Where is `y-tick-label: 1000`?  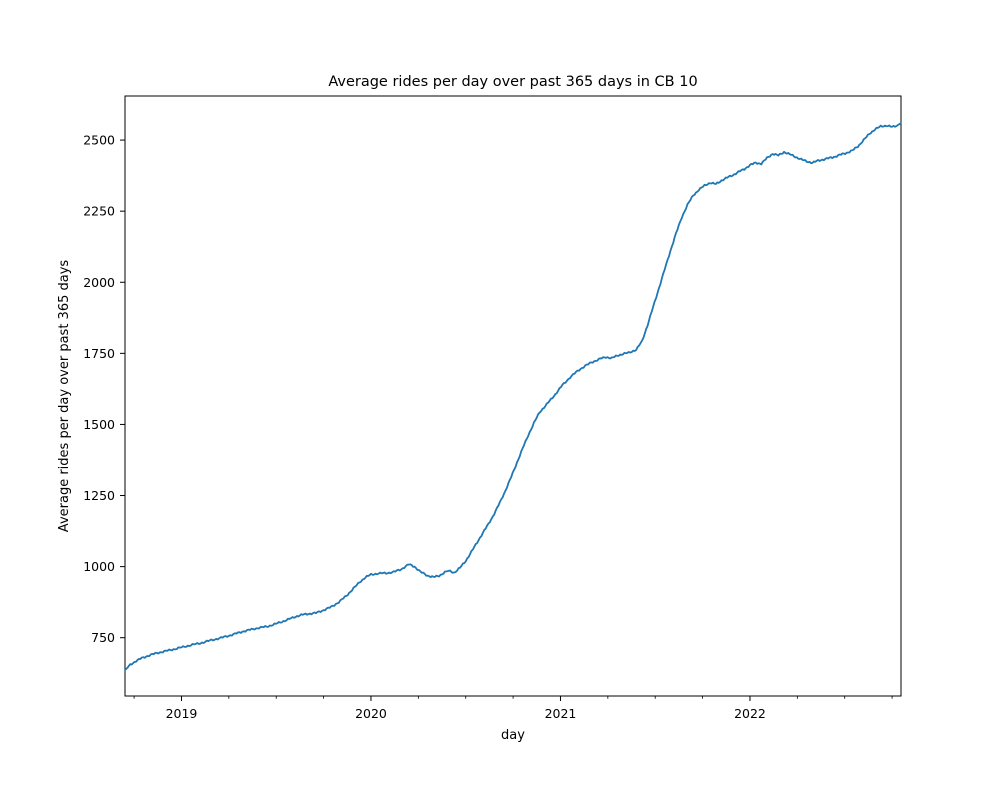
y-tick-label: 1000 is located at coordinates (99, 566).